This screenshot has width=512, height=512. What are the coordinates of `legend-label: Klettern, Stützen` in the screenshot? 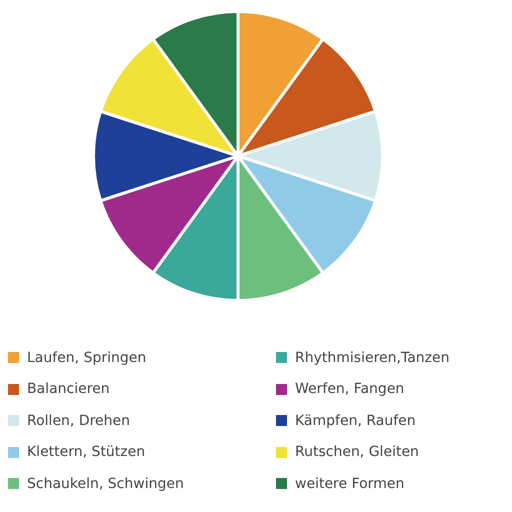 It's located at (86, 452).